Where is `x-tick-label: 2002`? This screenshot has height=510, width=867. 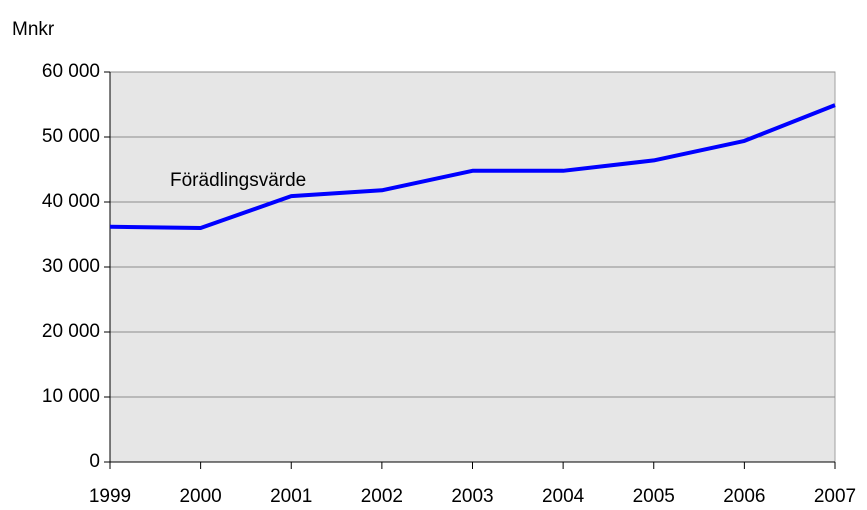 x-tick-label: 2002 is located at coordinates (382, 496).